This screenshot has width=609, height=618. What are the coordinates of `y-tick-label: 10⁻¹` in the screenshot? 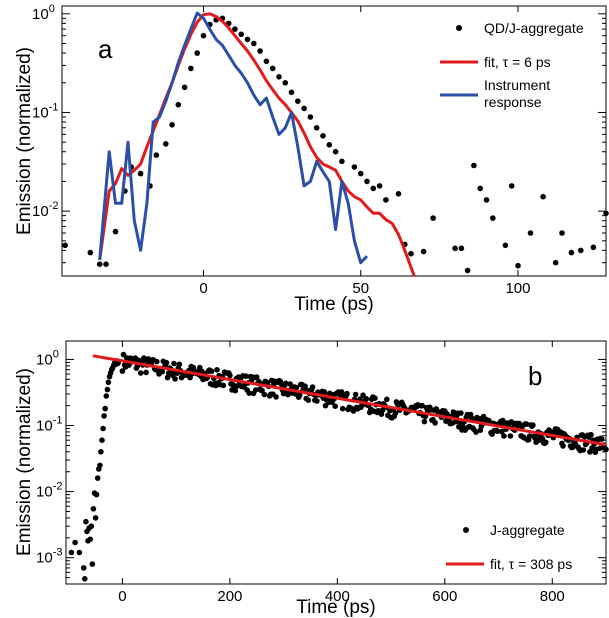 It's located at (49, 425).